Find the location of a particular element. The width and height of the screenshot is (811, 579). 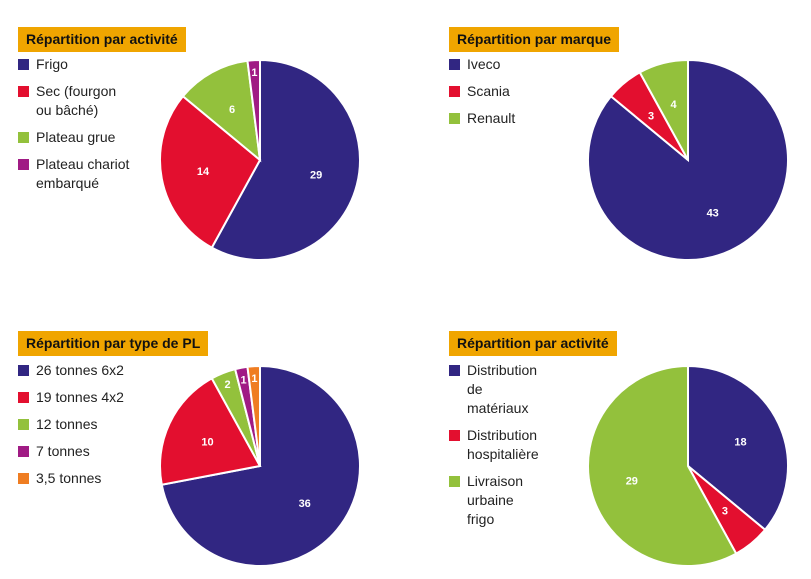

slice-value-label: 4 is located at coordinates (674, 105).